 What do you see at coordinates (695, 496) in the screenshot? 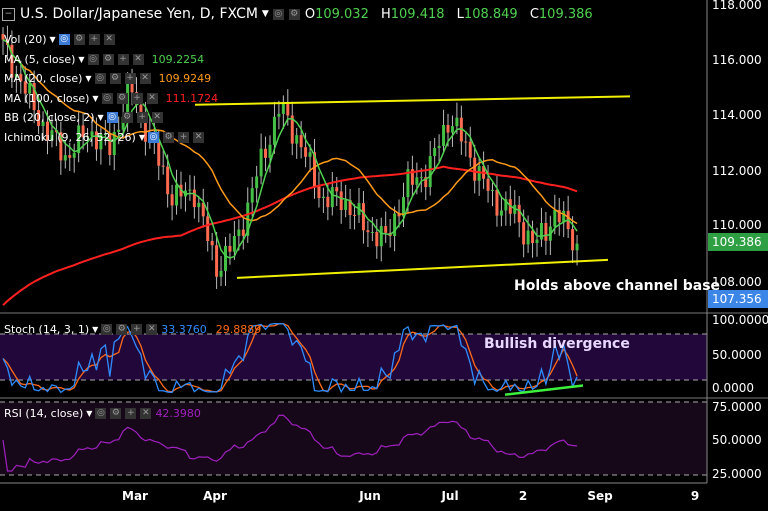
I see `x-tick: 9` at bounding box center [695, 496].